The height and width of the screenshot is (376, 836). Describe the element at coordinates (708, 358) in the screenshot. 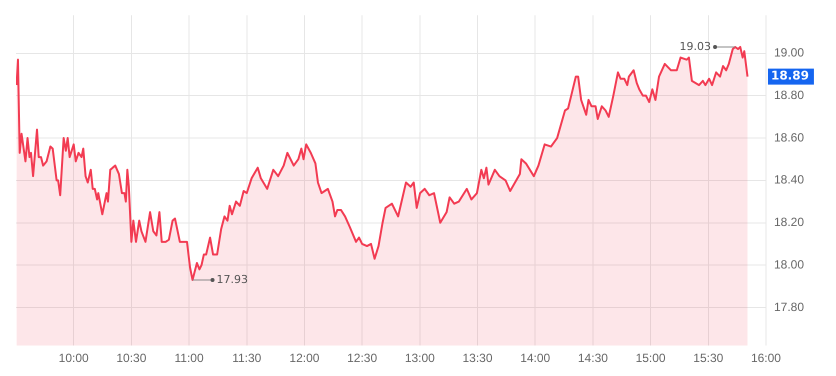

I see `x-tick-label: 15:30` at that location.